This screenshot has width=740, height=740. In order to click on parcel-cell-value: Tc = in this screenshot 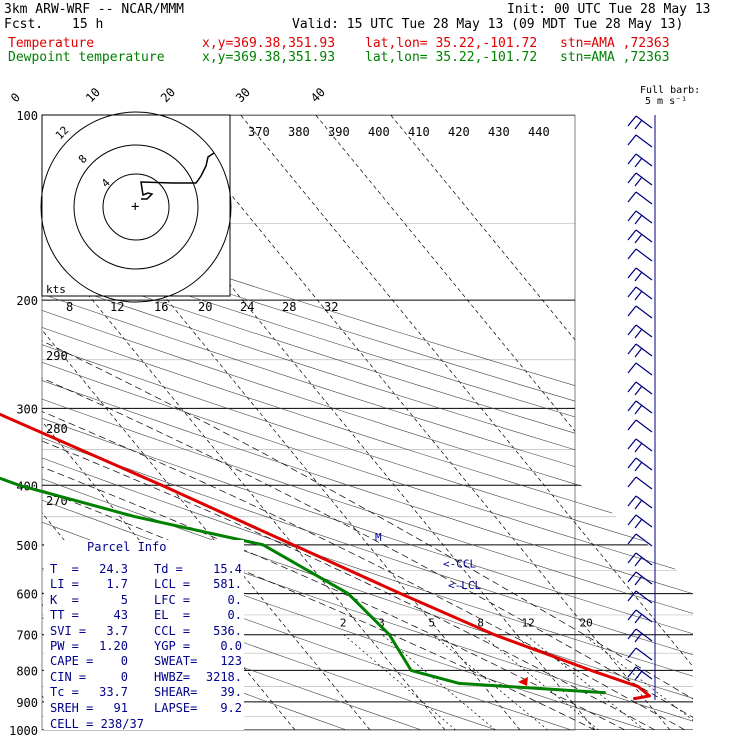, I will do `click(64, 692)`.